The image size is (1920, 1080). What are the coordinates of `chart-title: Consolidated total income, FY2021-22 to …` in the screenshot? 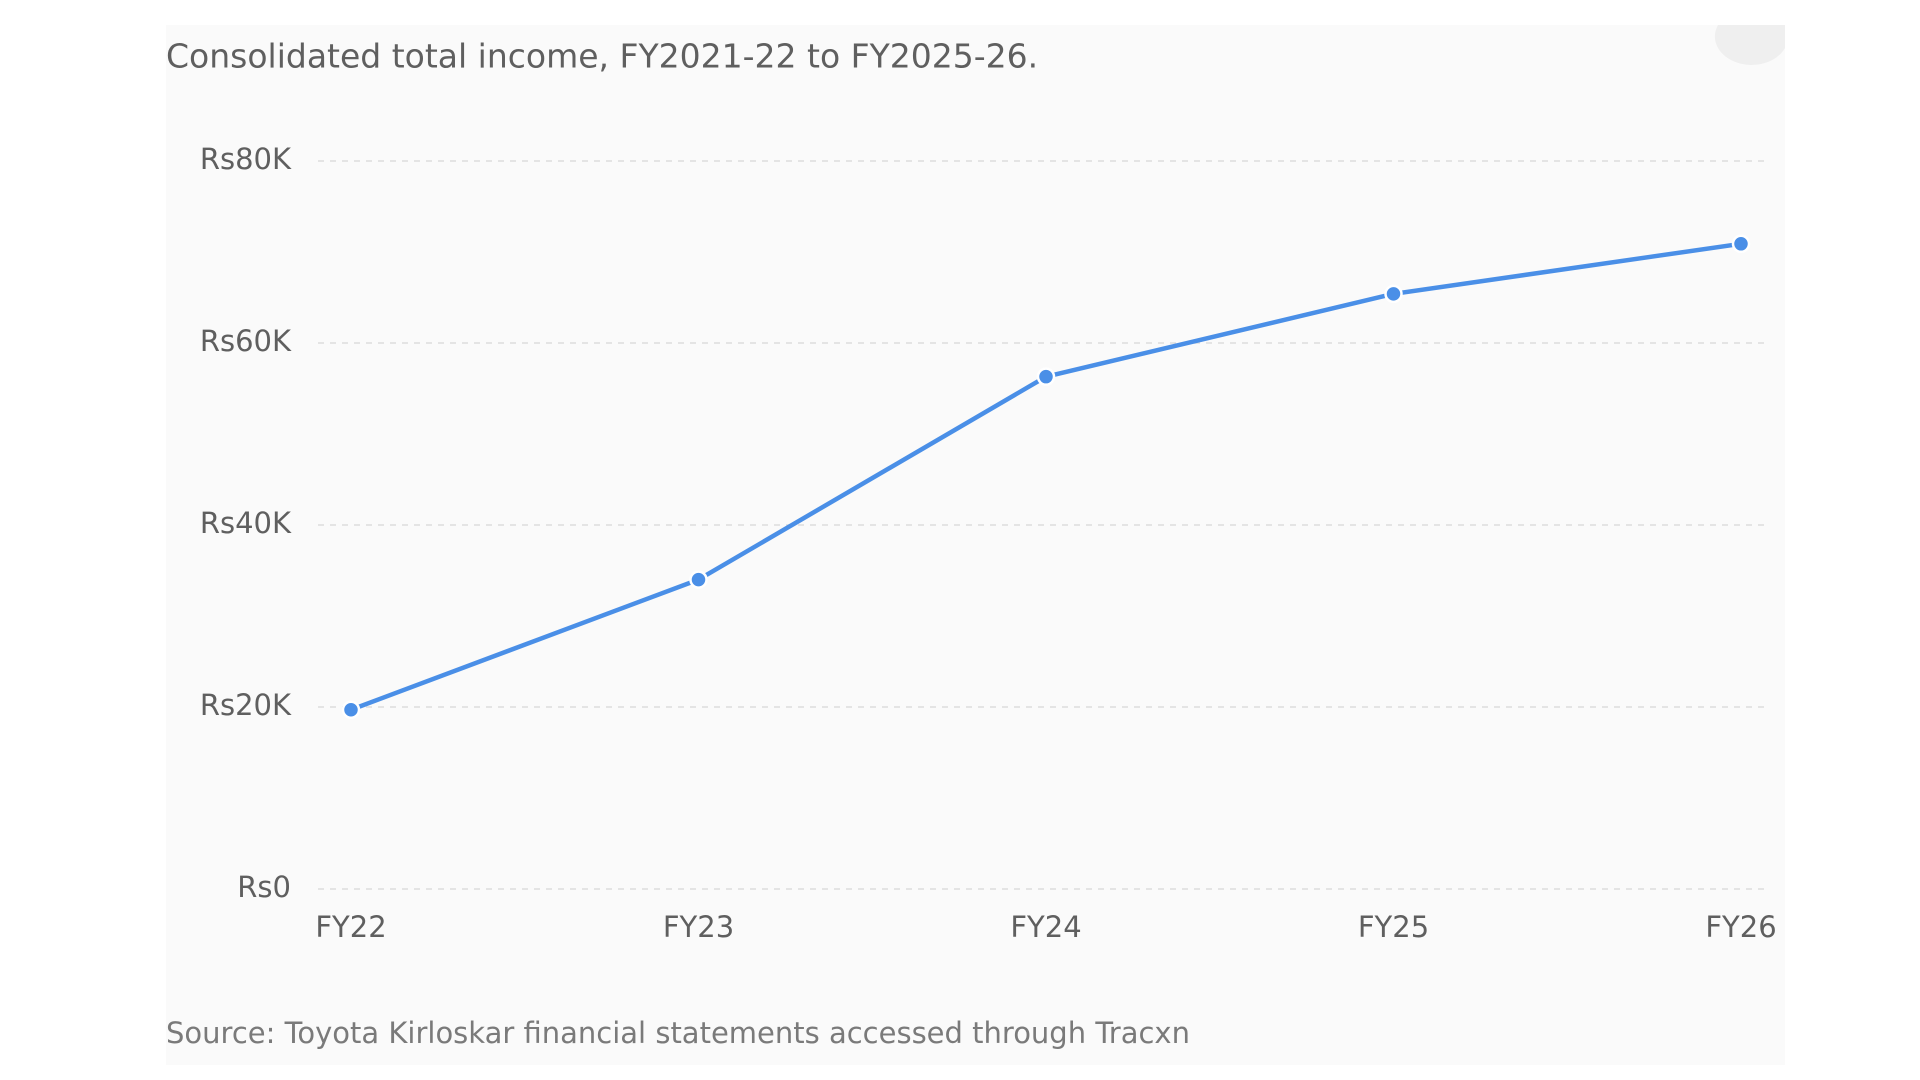 It's located at (602, 56).